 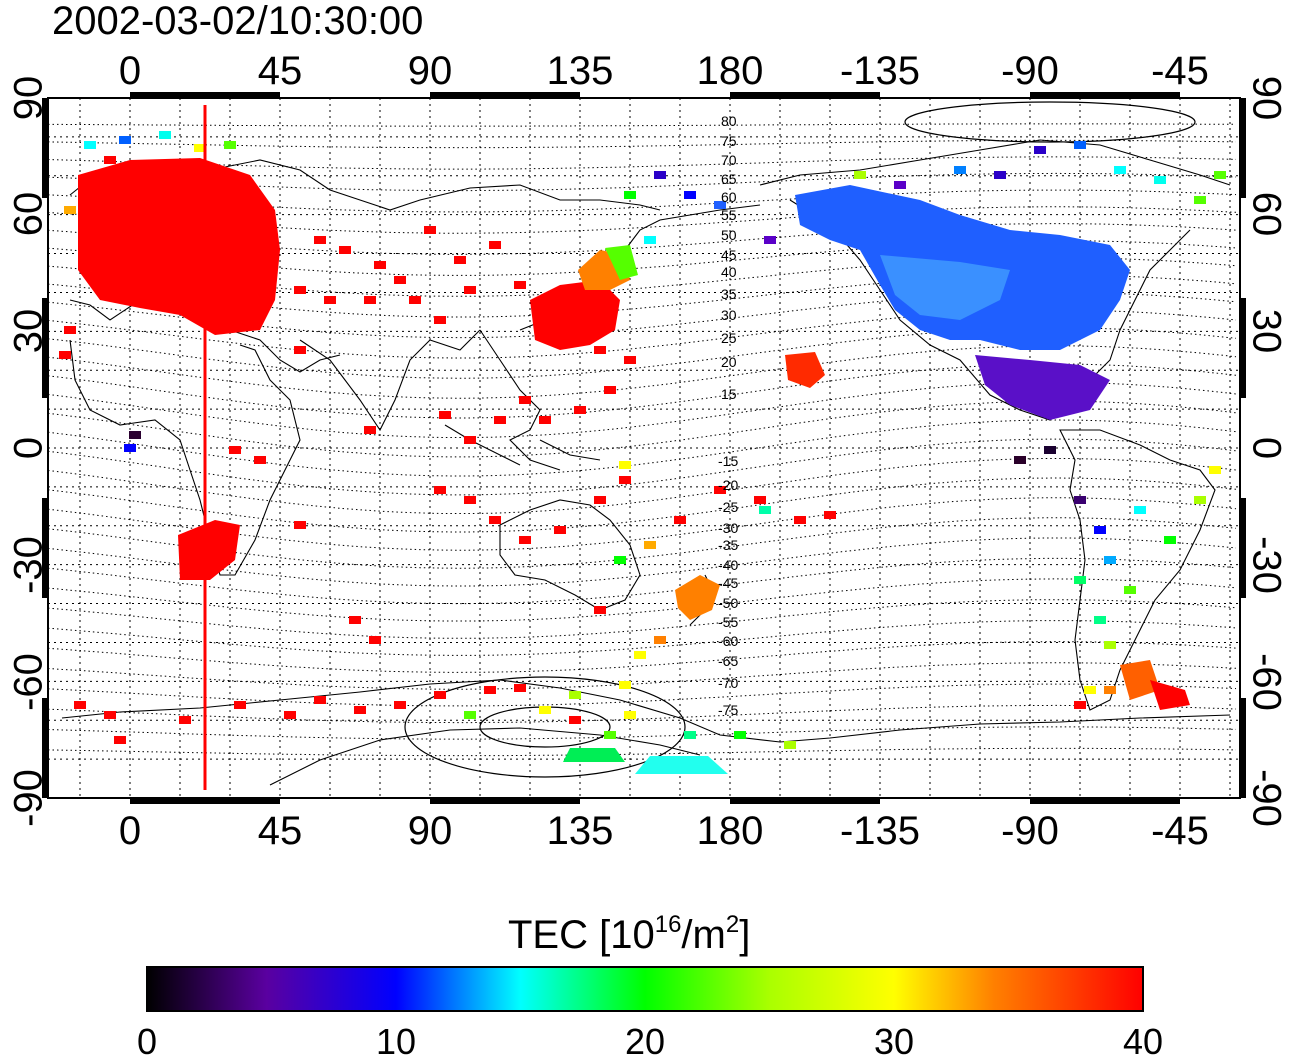 What do you see at coordinates (728, 683) in the screenshot?
I see `contour-label: -70` at bounding box center [728, 683].